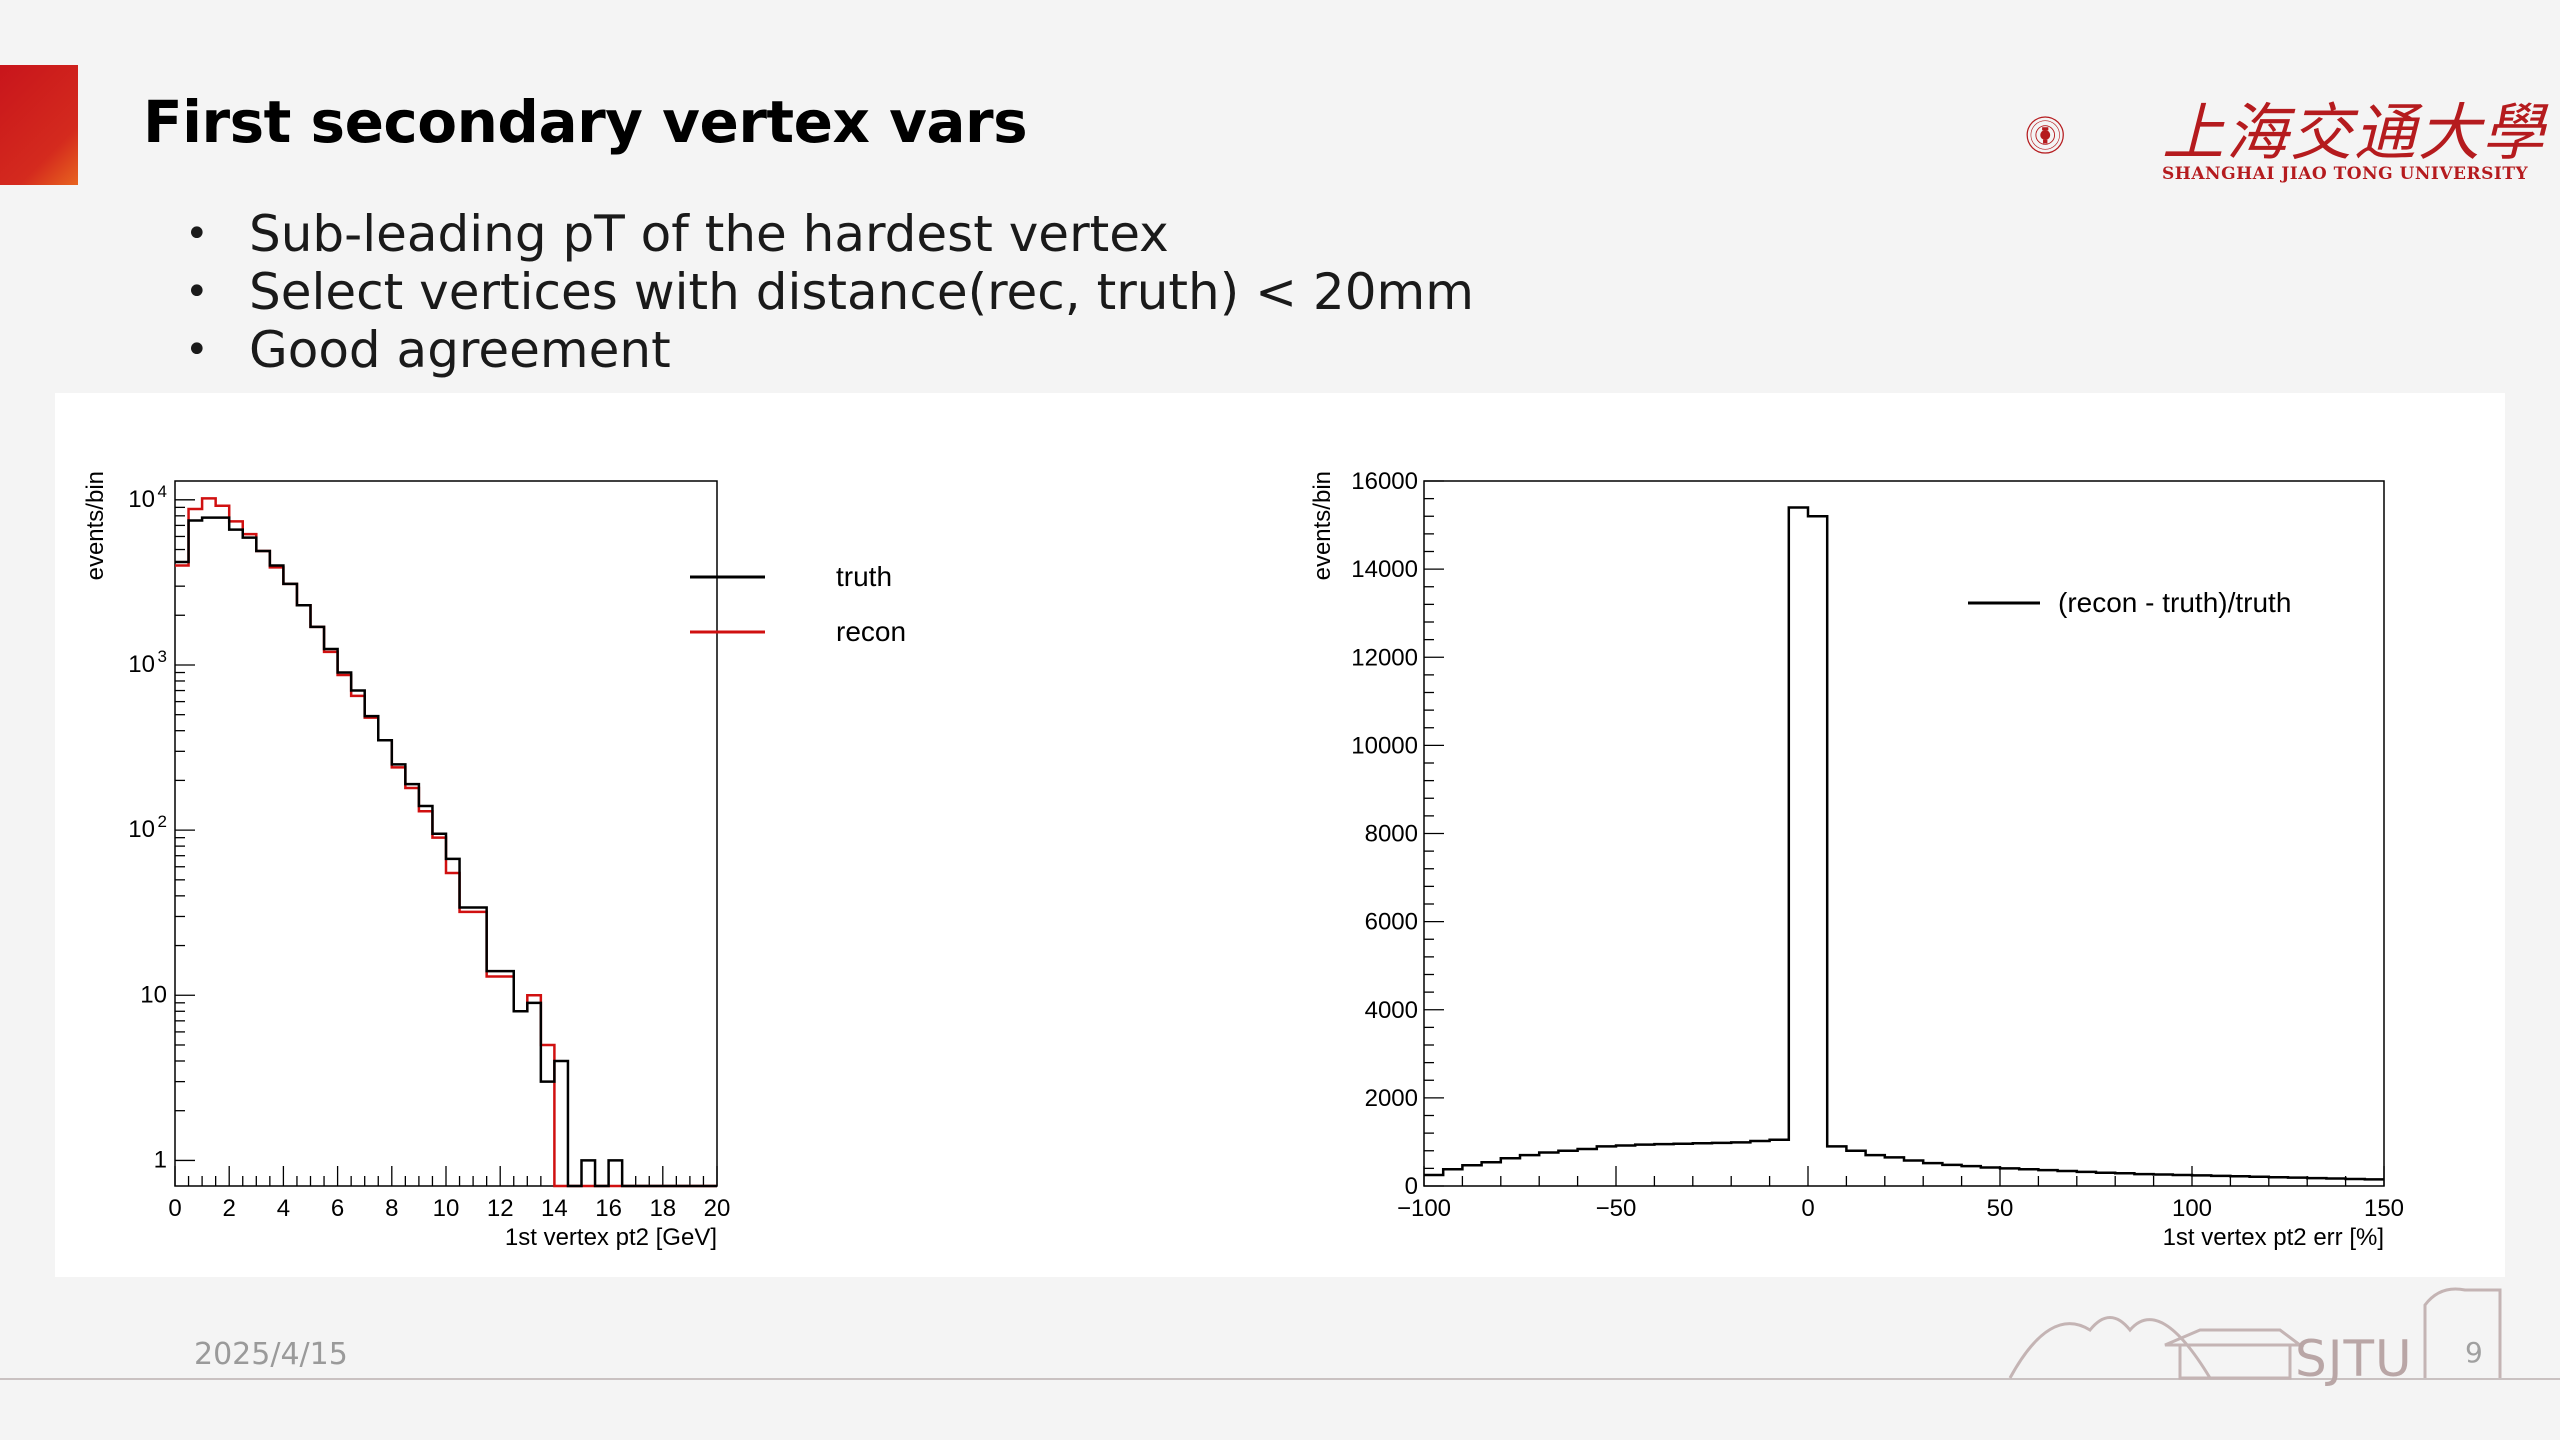 The image size is (2560, 1440). I want to click on y-tick-label: 14000, so click(1384, 569).